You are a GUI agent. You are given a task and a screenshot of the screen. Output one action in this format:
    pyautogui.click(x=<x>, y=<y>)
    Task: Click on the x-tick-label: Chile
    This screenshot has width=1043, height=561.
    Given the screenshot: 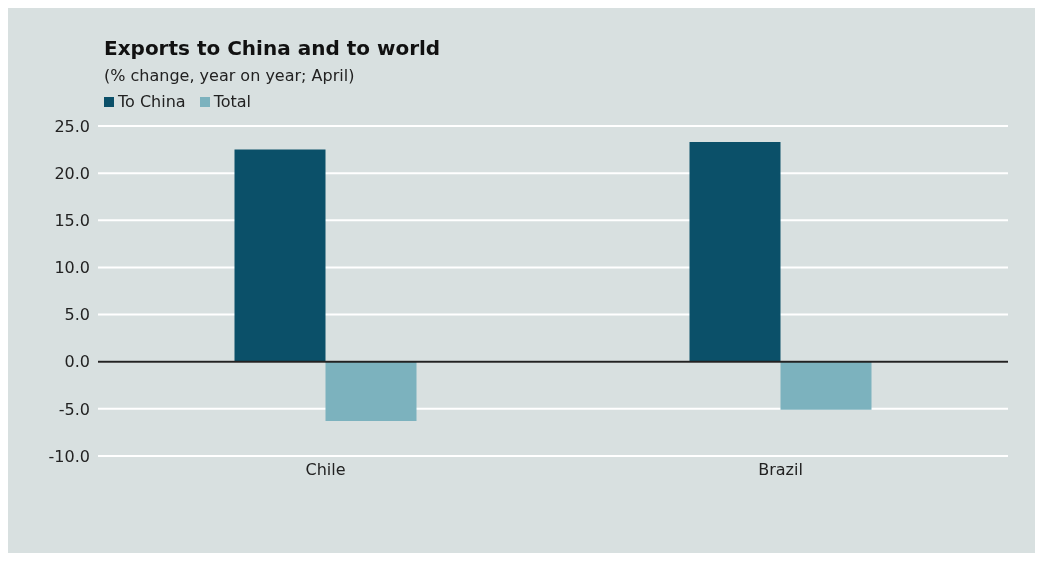 What is the action you would take?
    pyautogui.click(x=325, y=470)
    